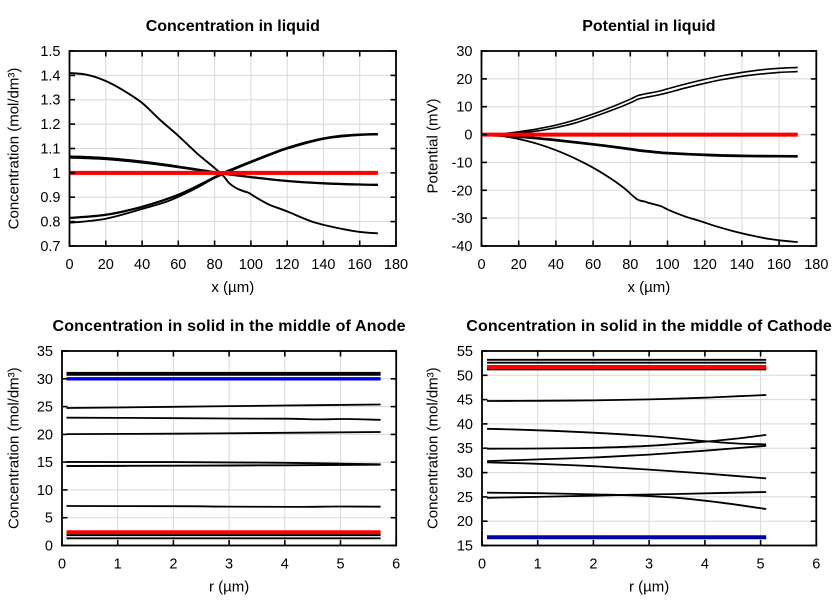 The height and width of the screenshot is (600, 840). Describe the element at coordinates (462, 191) in the screenshot. I see `svg-text: -20` at that location.